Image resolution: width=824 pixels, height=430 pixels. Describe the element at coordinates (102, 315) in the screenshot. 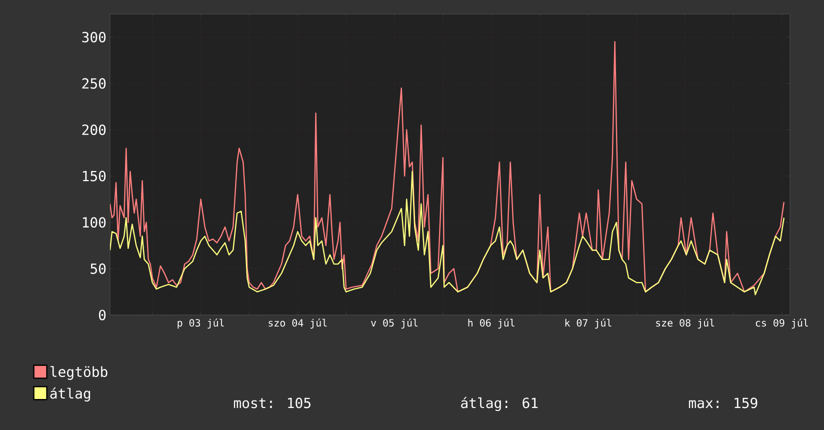

I see `y-tick-label: 0` at that location.